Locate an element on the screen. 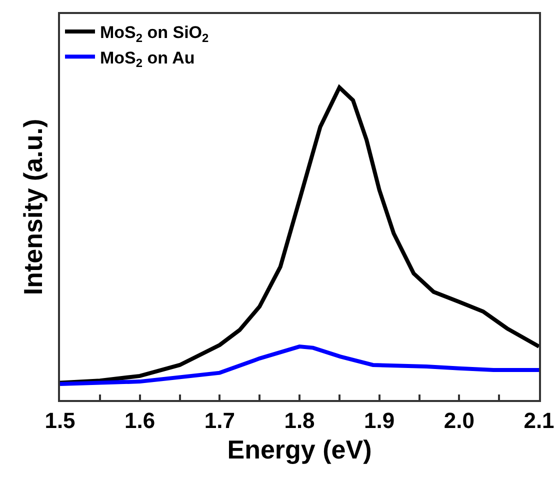  x-tick-label: 1.6 is located at coordinates (140, 421).